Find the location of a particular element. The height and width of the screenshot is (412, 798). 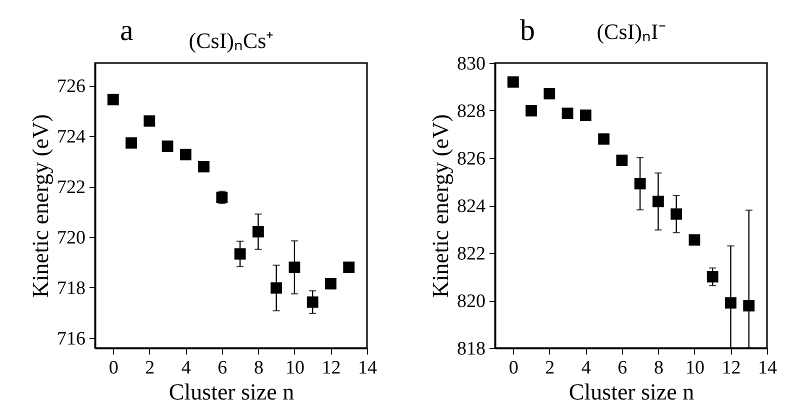

y-tick-label: 830 is located at coordinates (471, 64).